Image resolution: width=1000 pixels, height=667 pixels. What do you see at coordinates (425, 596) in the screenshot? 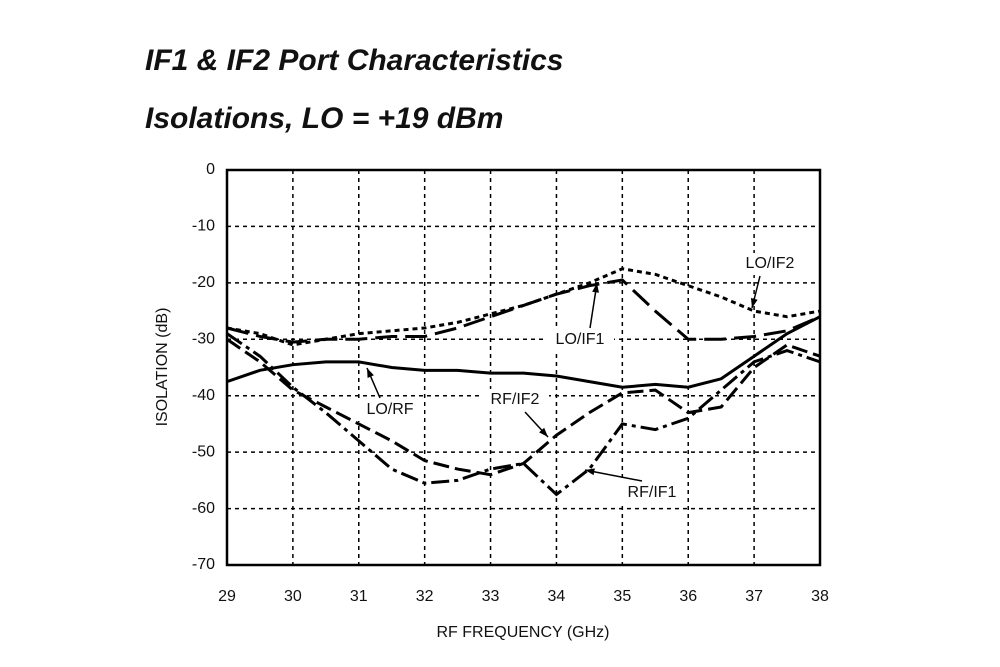
I see `x-tick-label: 32` at bounding box center [425, 596].